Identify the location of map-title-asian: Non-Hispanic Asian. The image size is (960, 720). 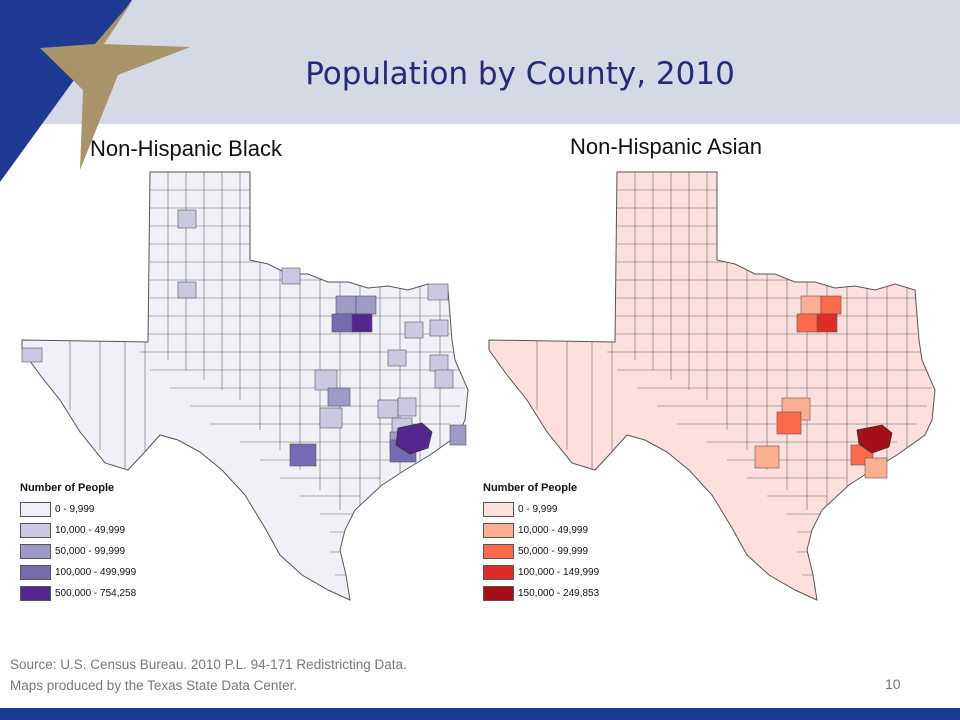
(666, 146).